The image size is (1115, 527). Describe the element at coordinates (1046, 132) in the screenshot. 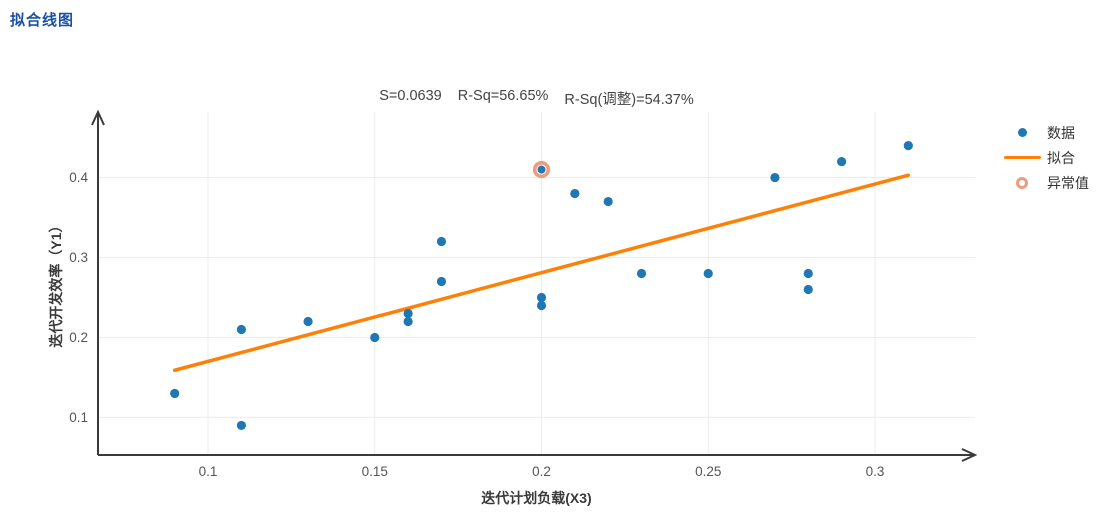

I see `legend-item-data: 数据` at that location.